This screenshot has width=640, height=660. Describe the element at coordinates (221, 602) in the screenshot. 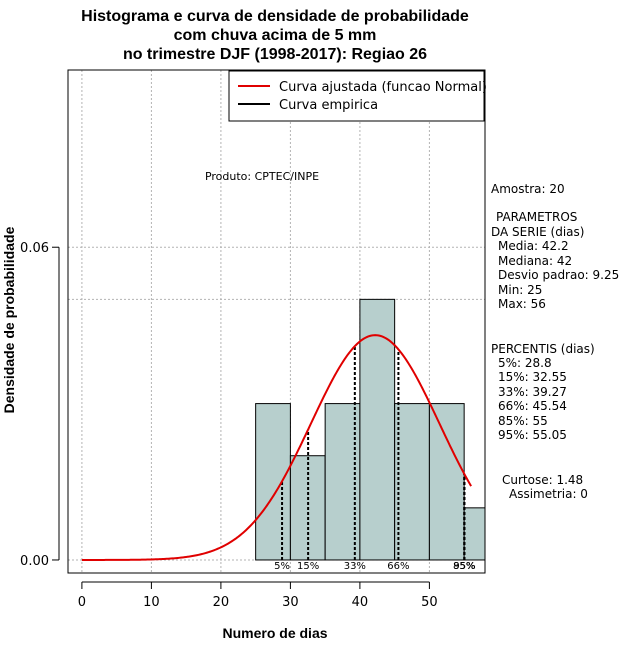

I see `x-tick-label: 20` at that location.